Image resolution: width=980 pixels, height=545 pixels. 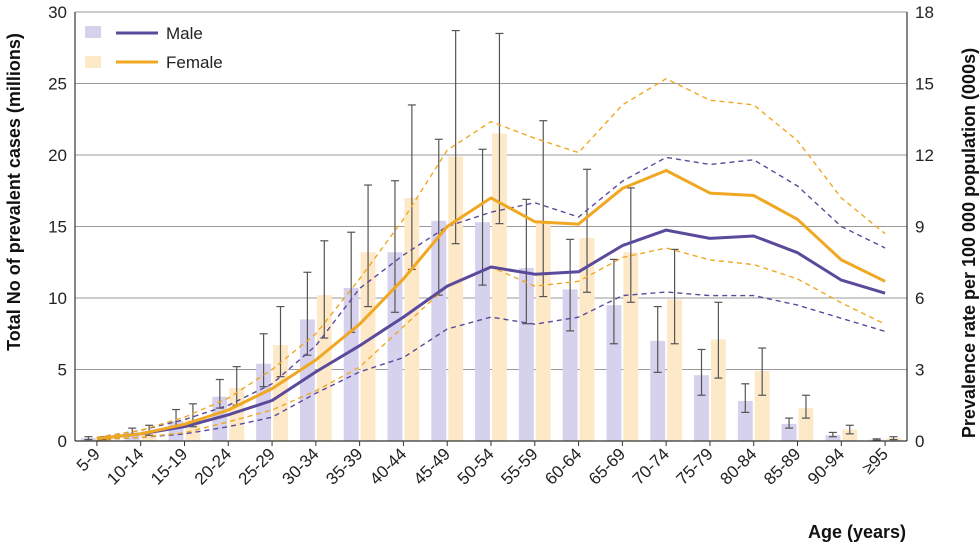 What do you see at coordinates (154, 48) in the screenshot?
I see `legend: Male Female` at bounding box center [154, 48].